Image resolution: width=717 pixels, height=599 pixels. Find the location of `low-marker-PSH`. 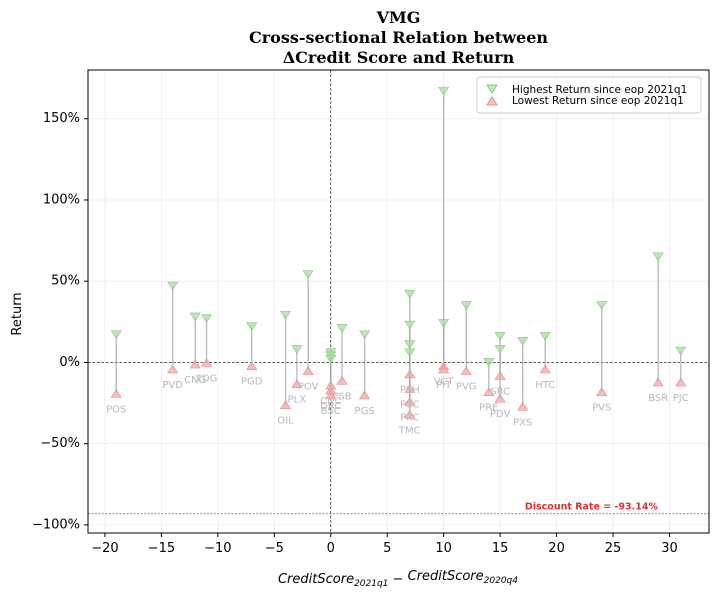

low-marker-PSH is located at coordinates (410, 374).